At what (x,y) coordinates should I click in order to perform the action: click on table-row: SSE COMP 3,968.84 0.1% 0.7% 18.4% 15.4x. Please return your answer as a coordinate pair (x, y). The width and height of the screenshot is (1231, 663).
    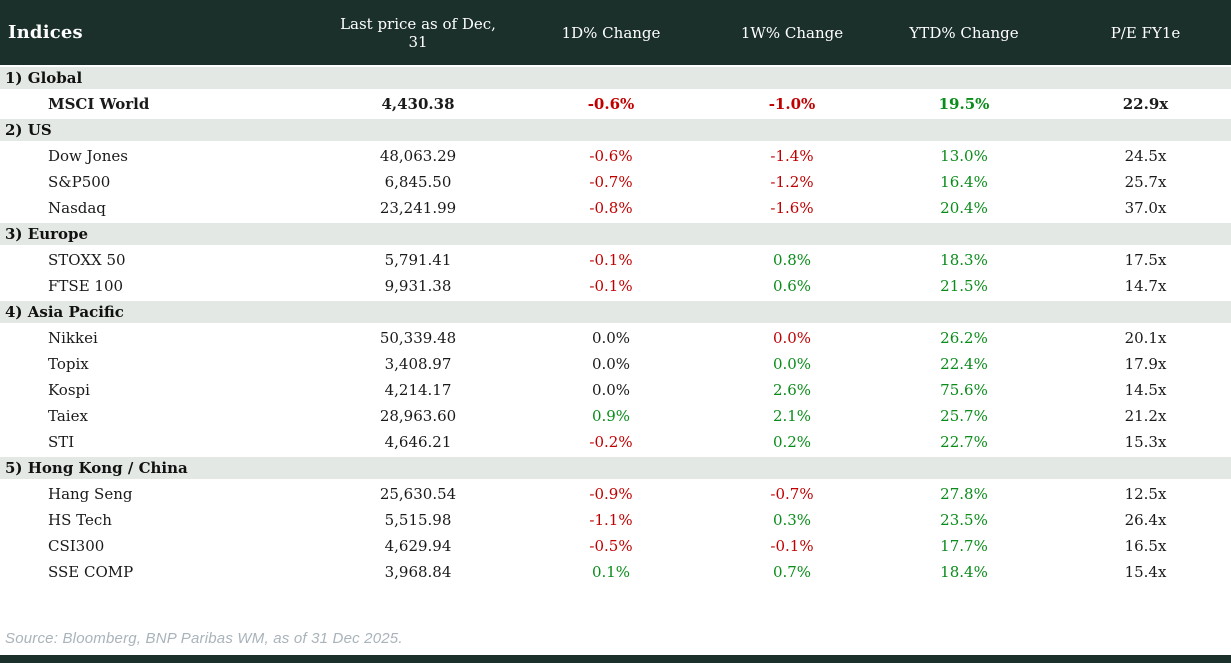
    Looking at the image, I should click on (615, 572).